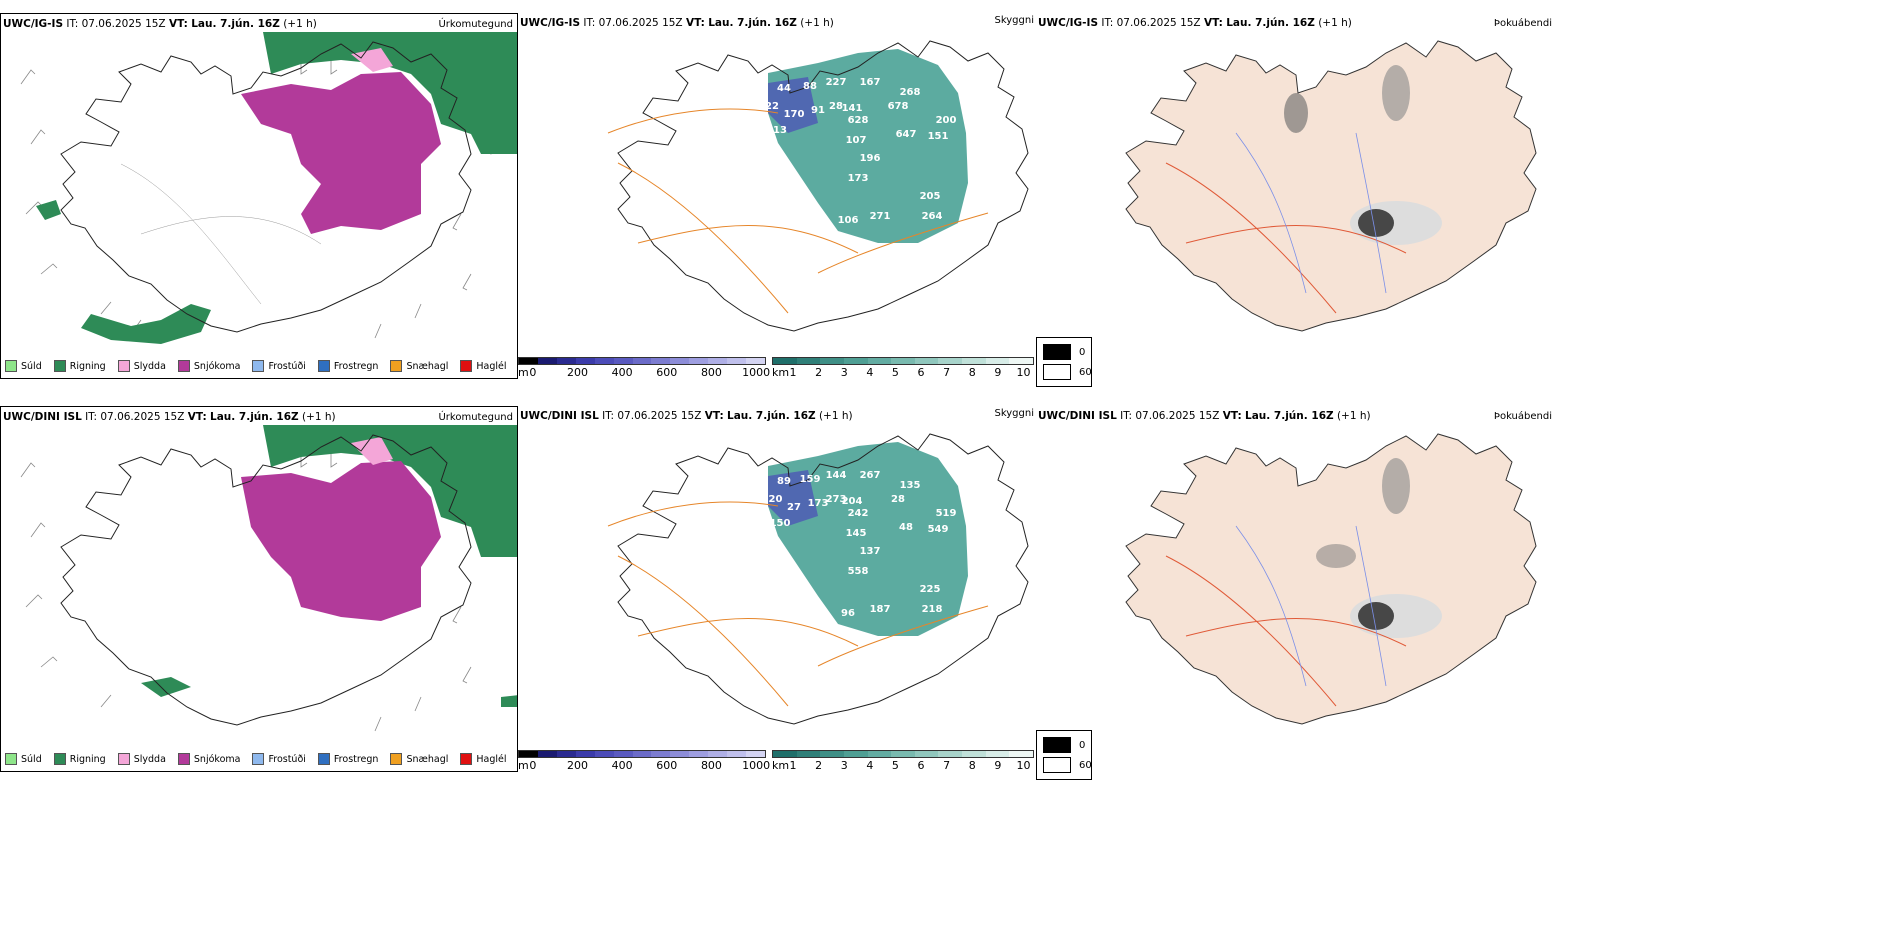  What do you see at coordinates (644, 761) in the screenshot?
I see `cloud-base-colorbar: 0 200 400 600 800 1000 m` at bounding box center [644, 761].